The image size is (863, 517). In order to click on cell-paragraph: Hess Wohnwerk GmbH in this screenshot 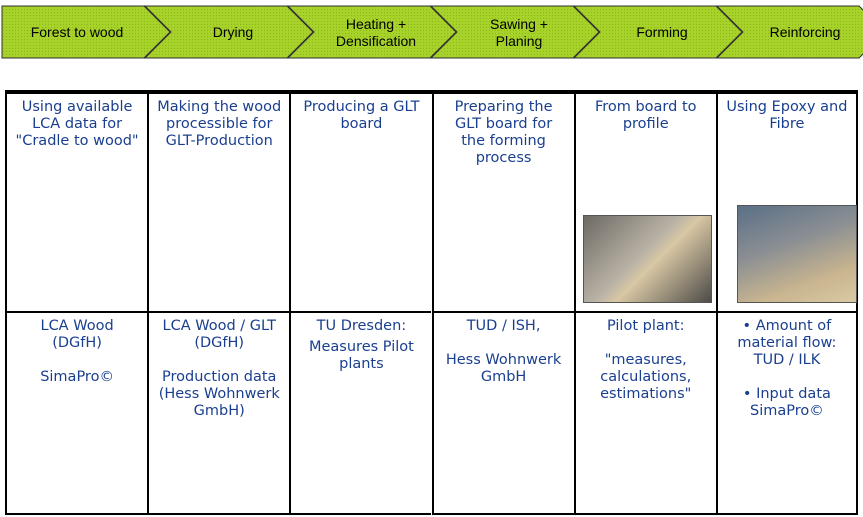, I will do `click(503, 368)`.